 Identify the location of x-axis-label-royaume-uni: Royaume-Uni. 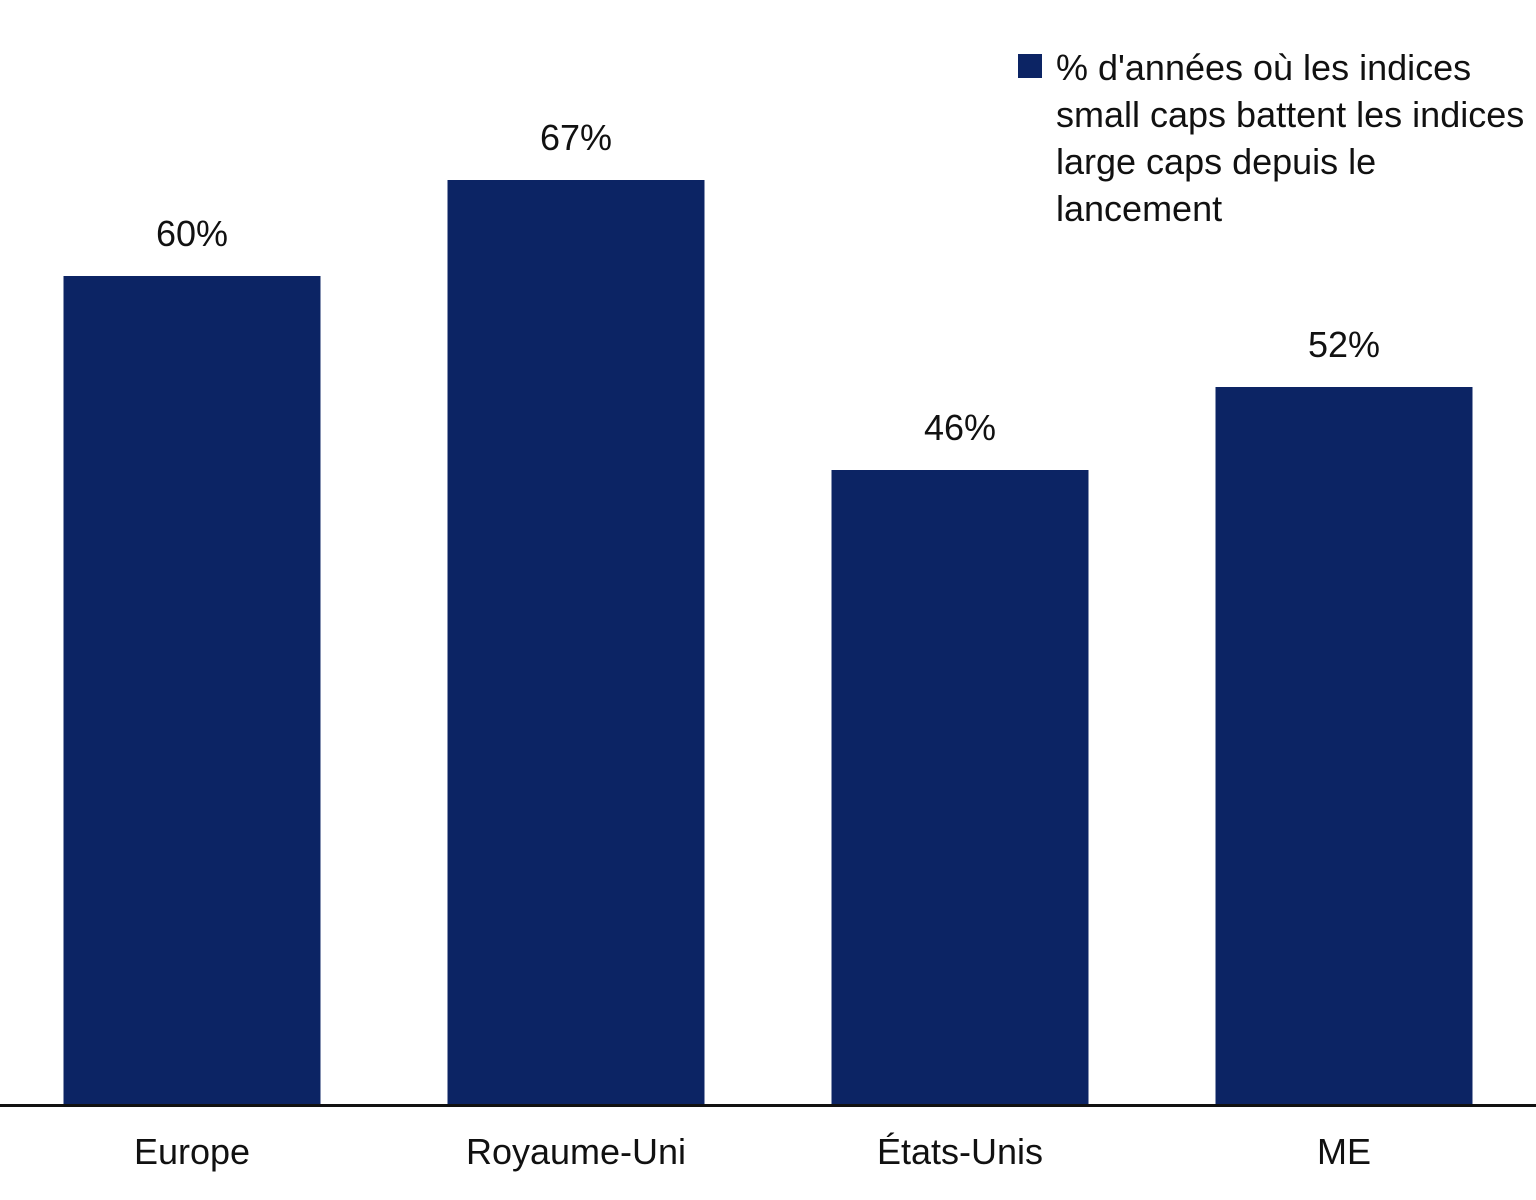
(576, 1151).